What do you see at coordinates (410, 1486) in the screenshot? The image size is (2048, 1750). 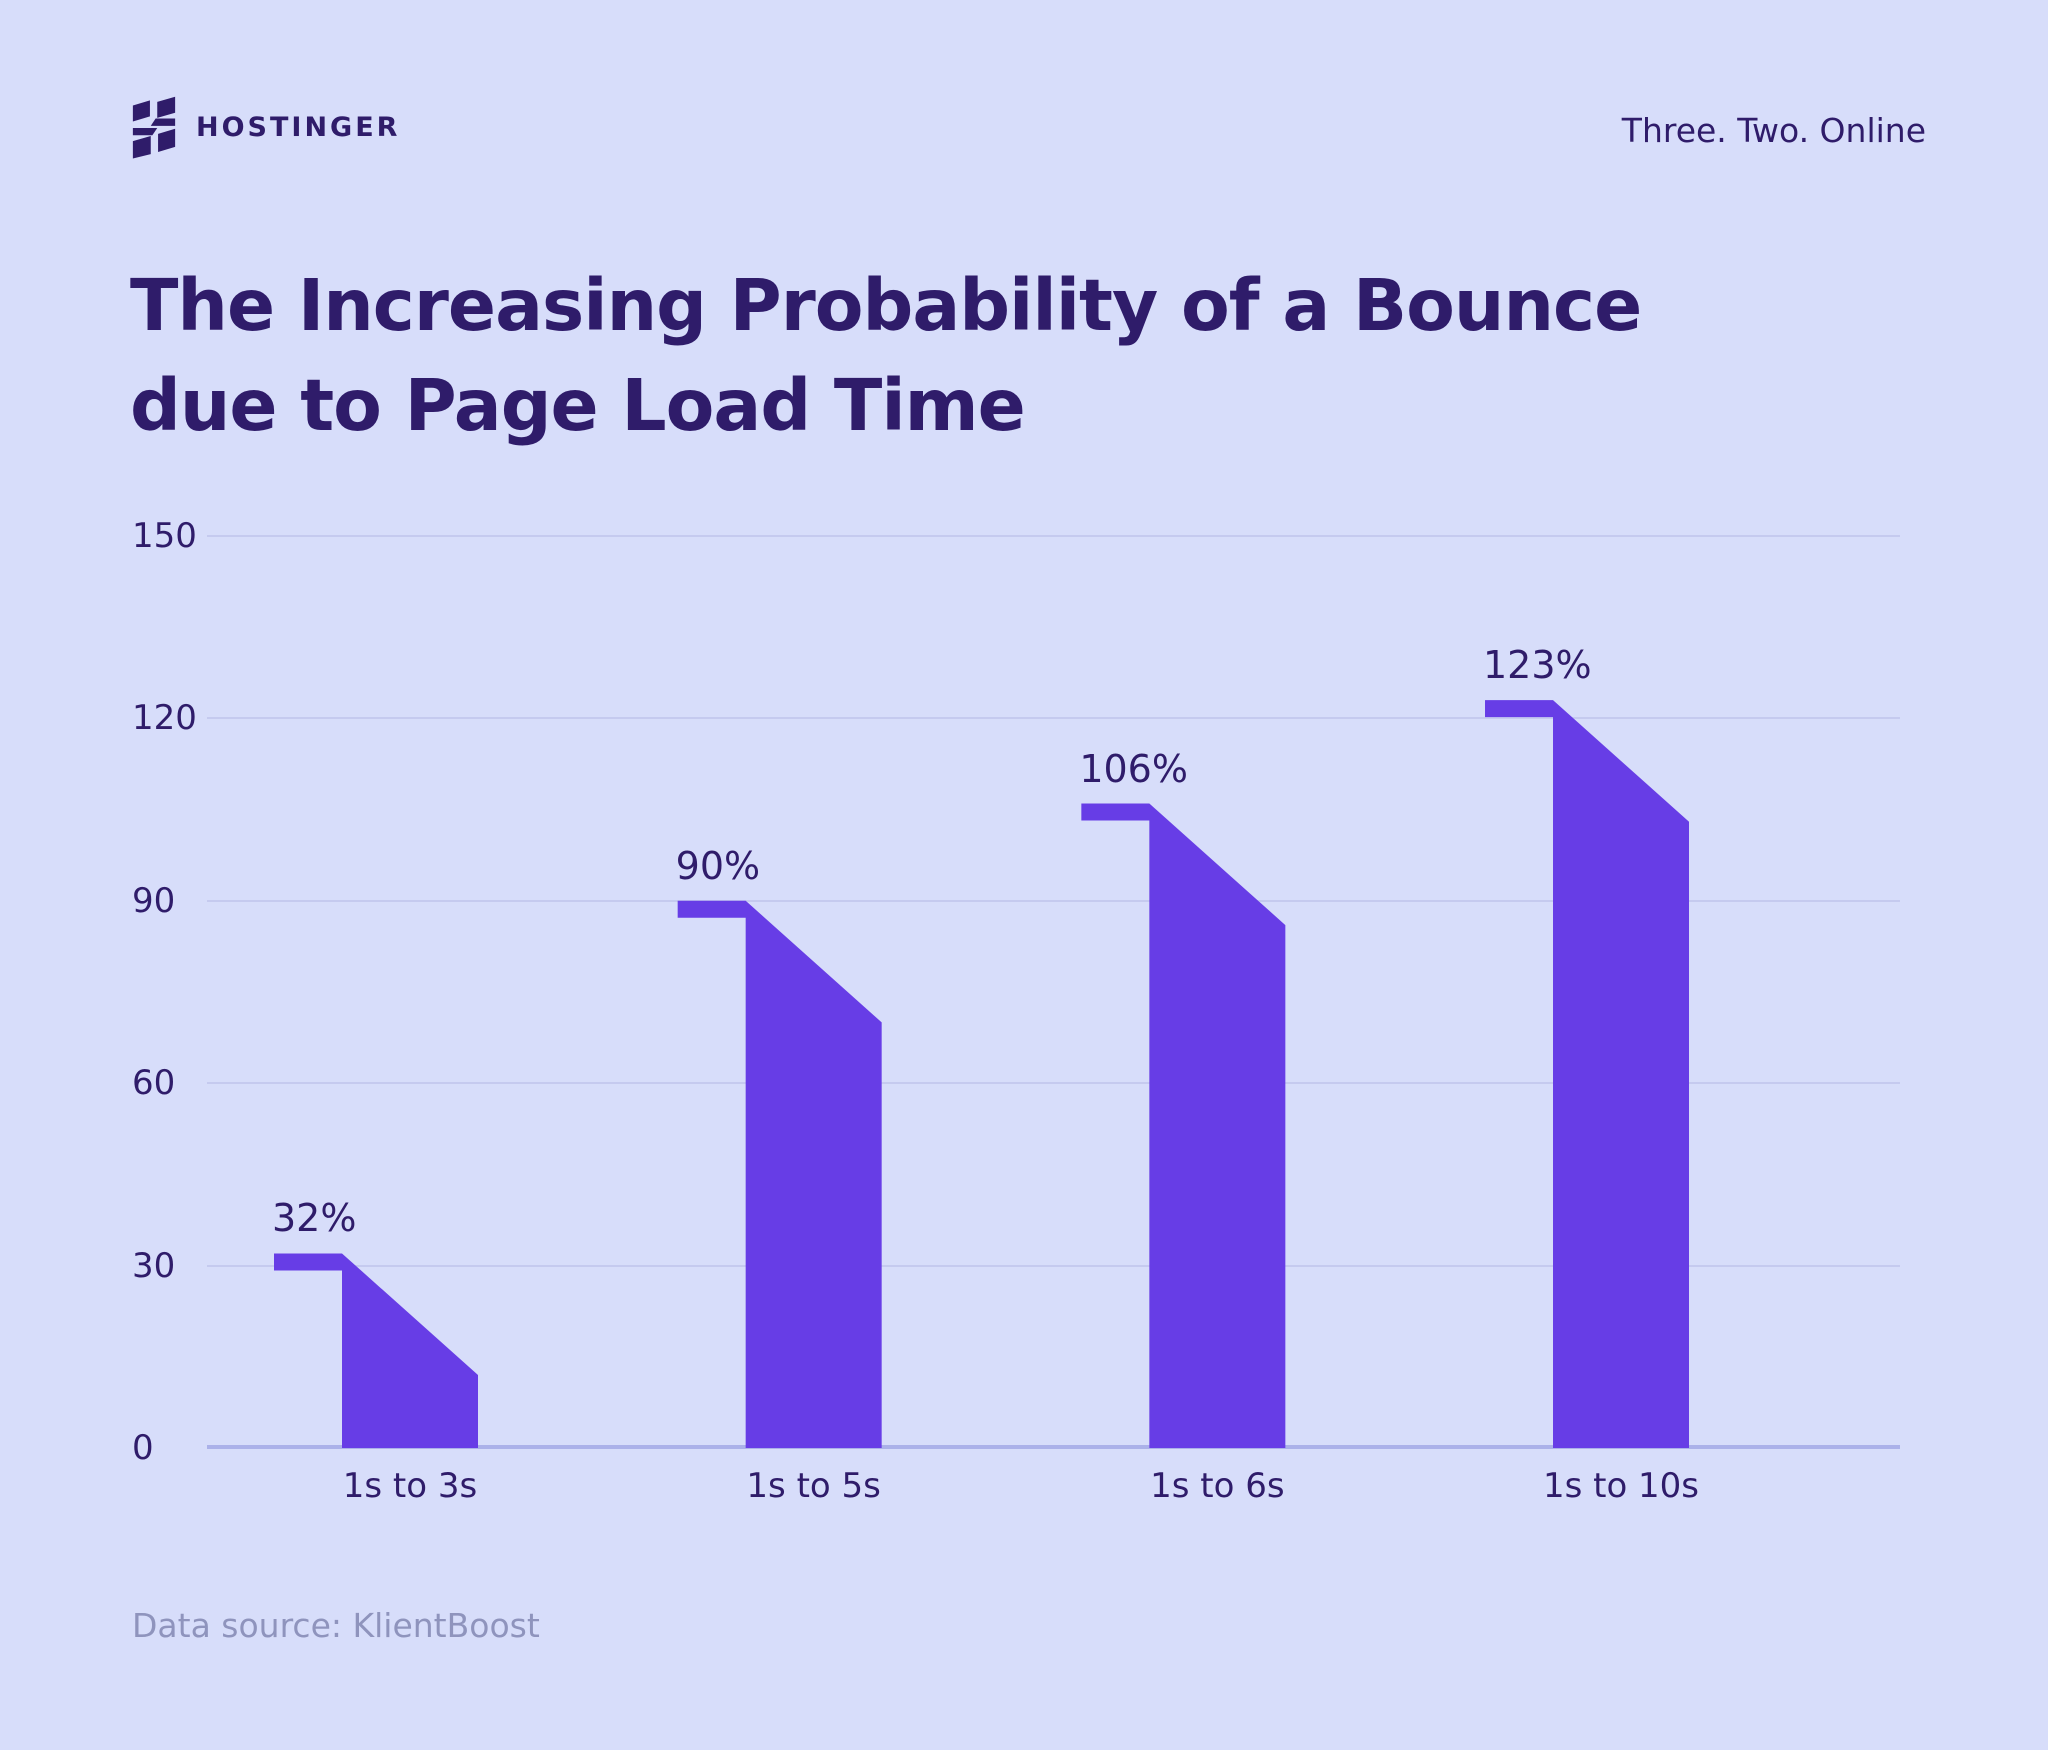 I see `x-axis-label-1s-to-3s: 1s to 3s` at bounding box center [410, 1486].